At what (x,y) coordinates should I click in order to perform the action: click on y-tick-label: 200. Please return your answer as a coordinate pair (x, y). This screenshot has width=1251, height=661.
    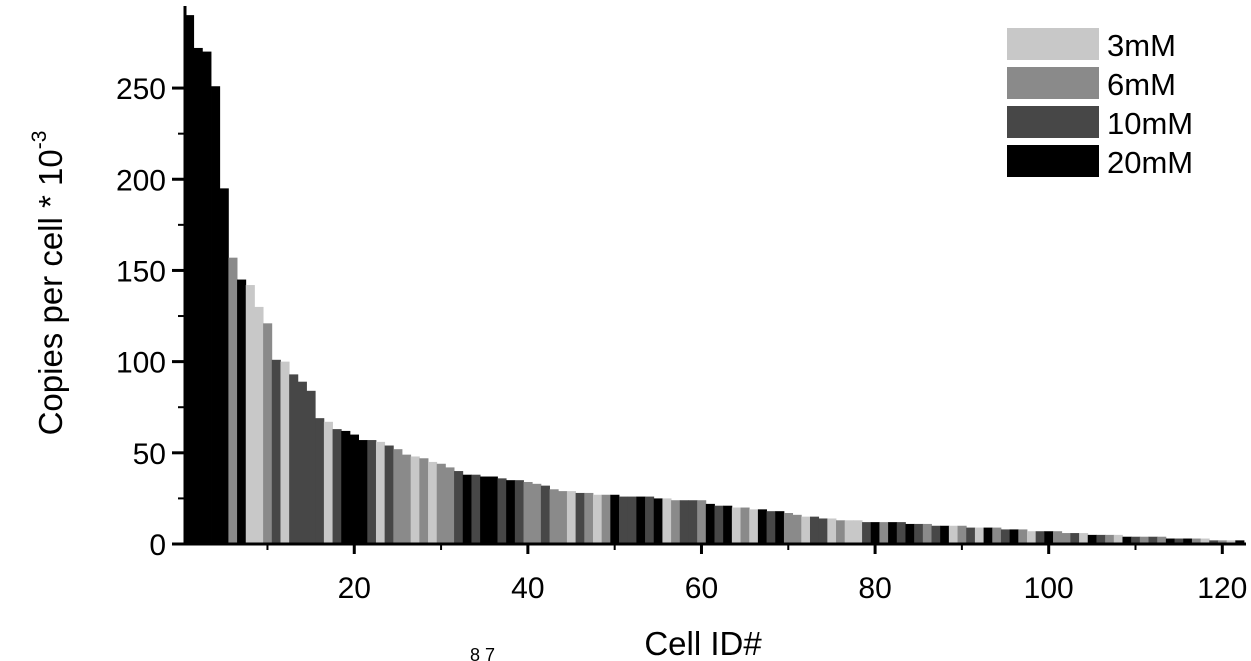
    Looking at the image, I should click on (141, 180).